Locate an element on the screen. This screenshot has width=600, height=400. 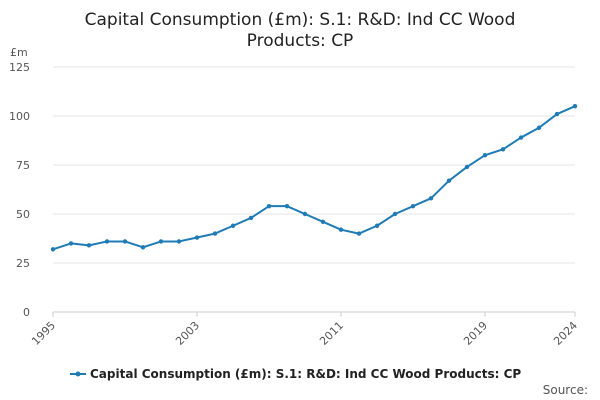
y-tick-label: 25 is located at coordinates (23, 263).